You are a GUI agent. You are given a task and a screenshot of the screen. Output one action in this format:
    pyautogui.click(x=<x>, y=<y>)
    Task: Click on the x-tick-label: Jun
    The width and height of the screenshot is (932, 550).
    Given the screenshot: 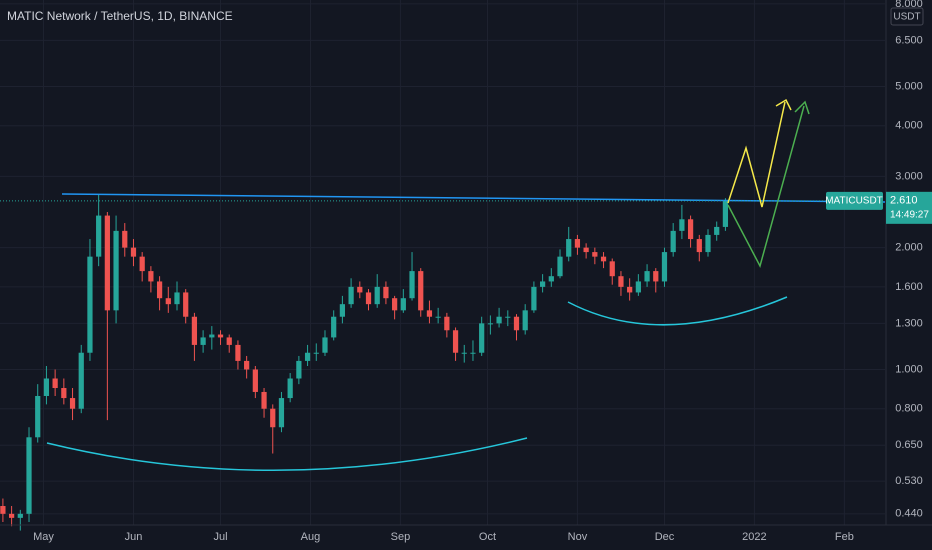 What is the action you would take?
    pyautogui.click(x=134, y=537)
    